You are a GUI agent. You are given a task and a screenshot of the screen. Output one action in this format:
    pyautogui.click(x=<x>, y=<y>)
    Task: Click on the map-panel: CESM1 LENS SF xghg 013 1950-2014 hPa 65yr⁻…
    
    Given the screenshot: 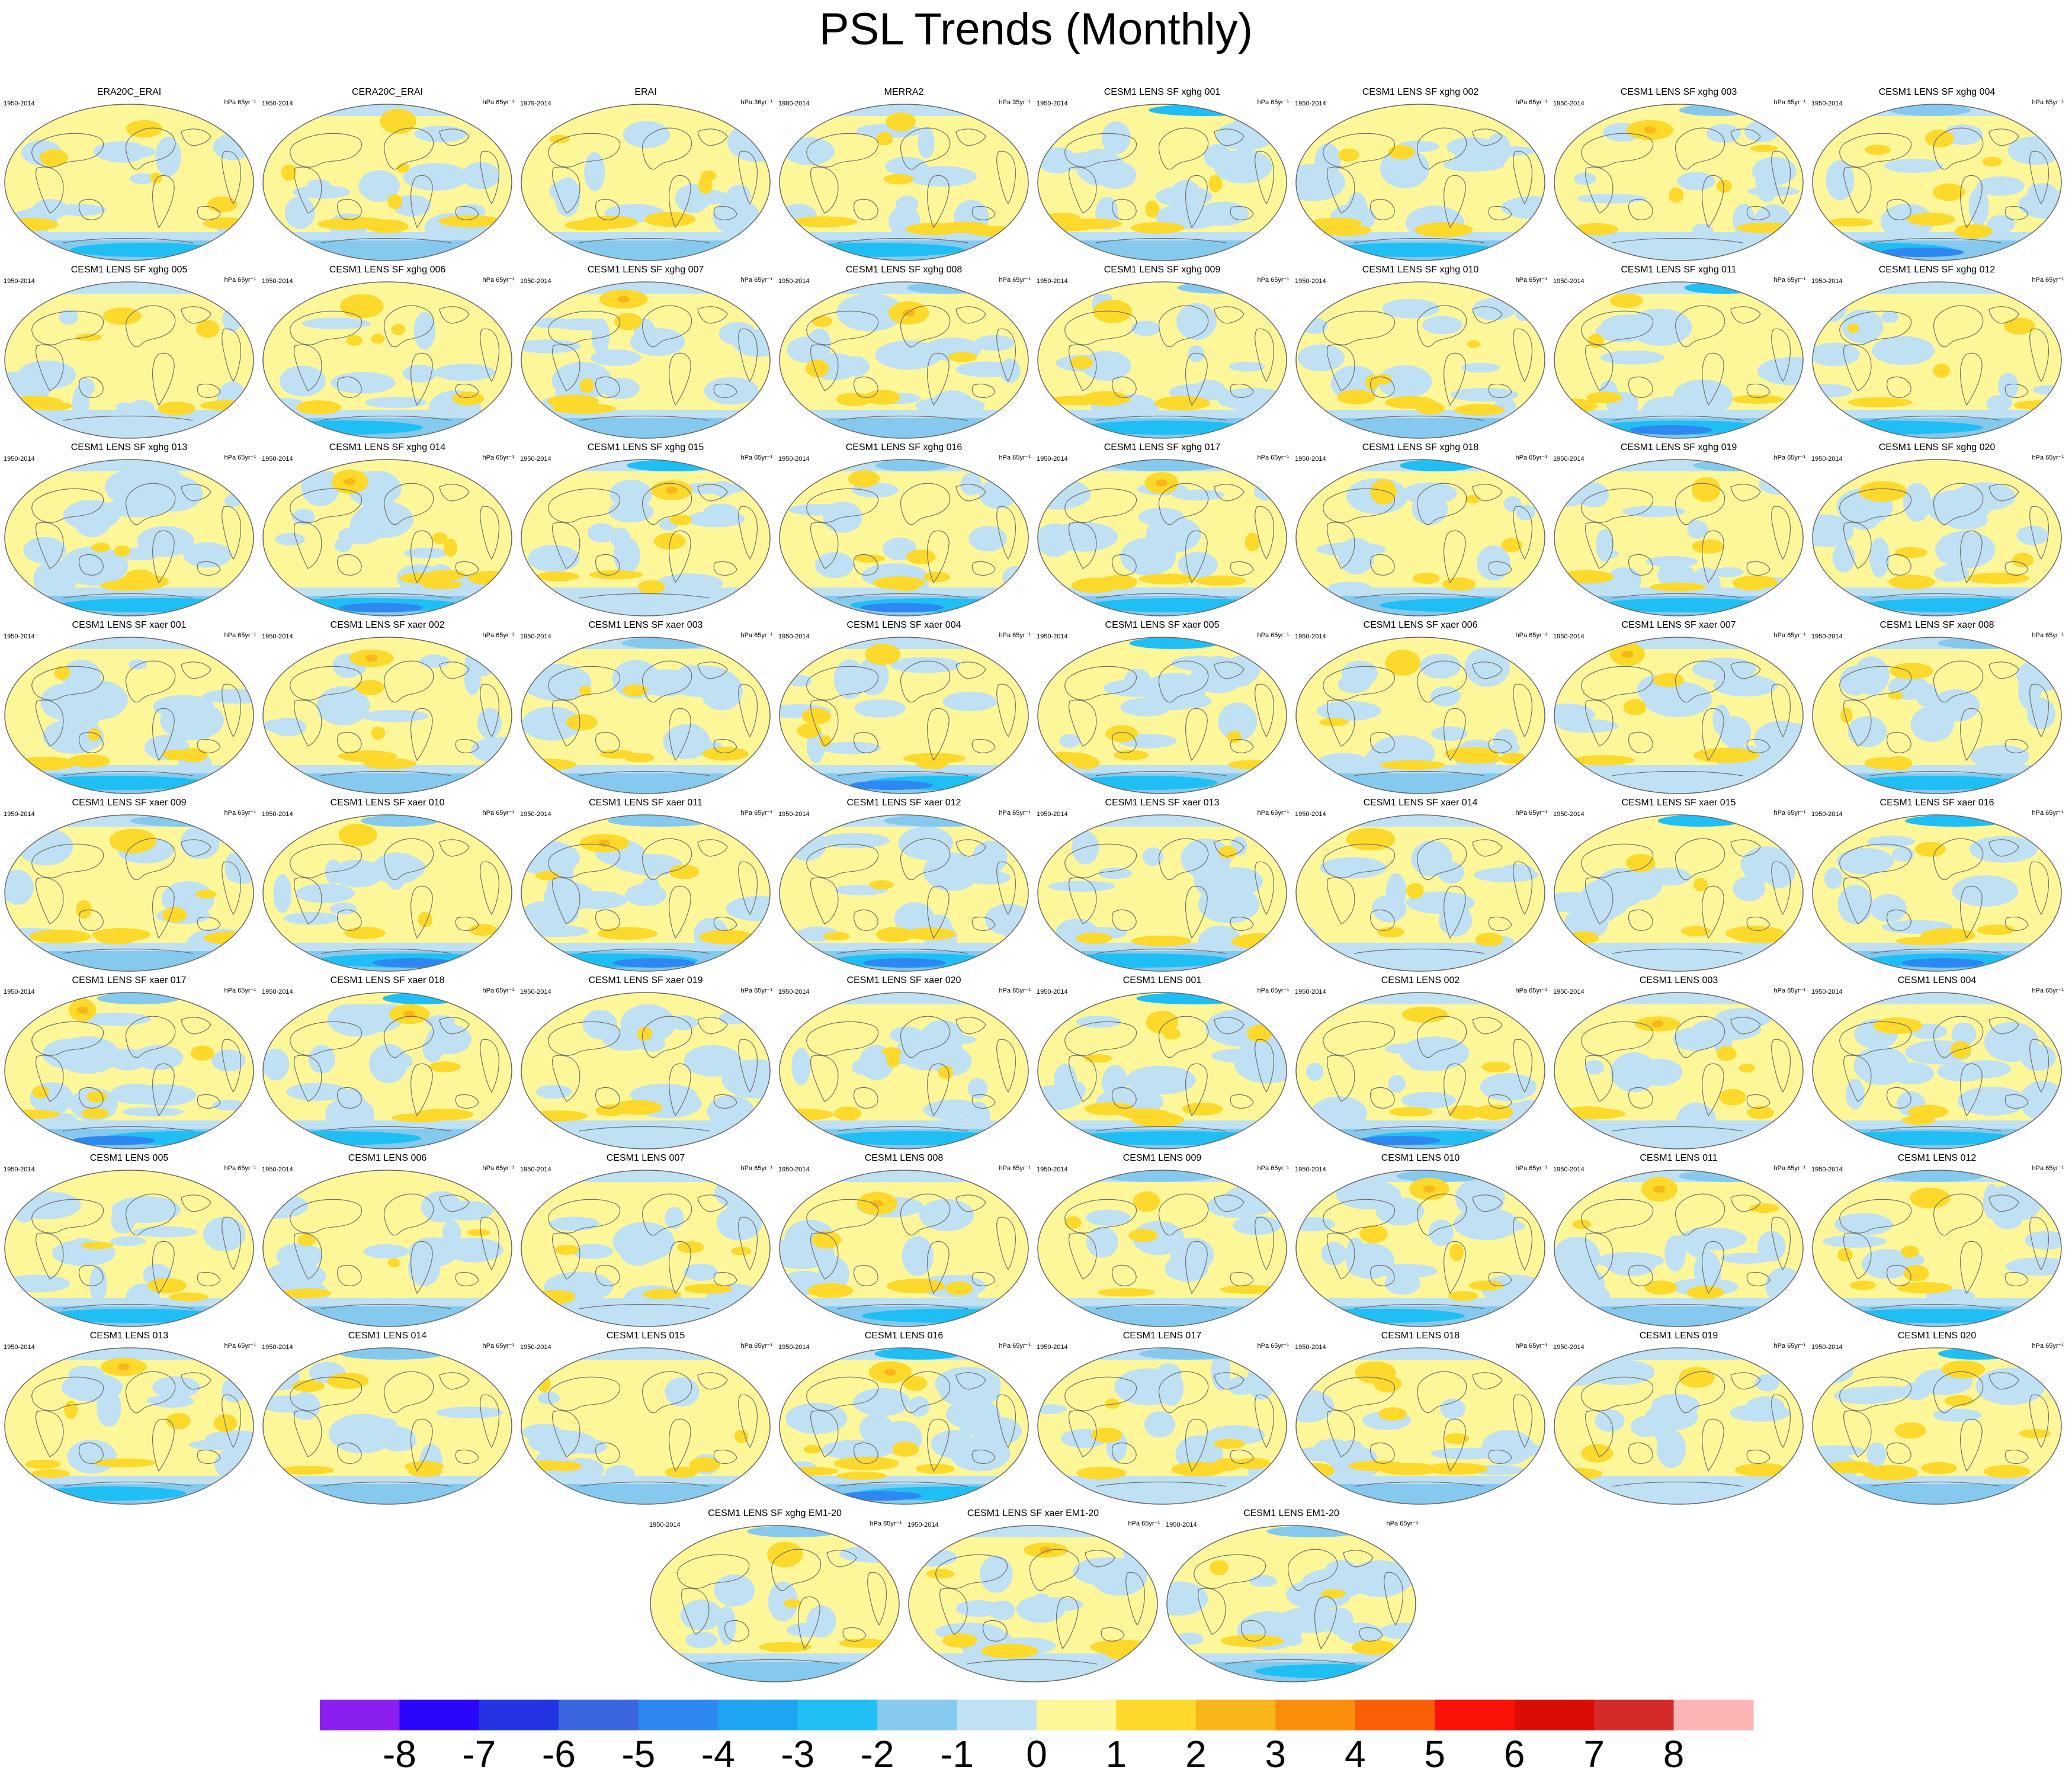 What is the action you would take?
    pyautogui.click(x=129, y=530)
    